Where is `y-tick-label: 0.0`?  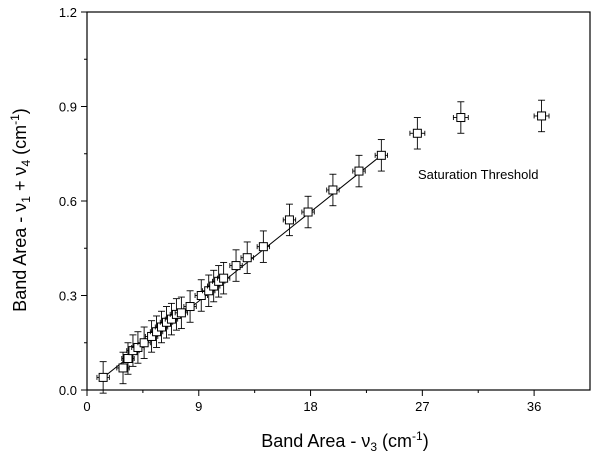 y-tick-label: 0.0 is located at coordinates (68, 390).